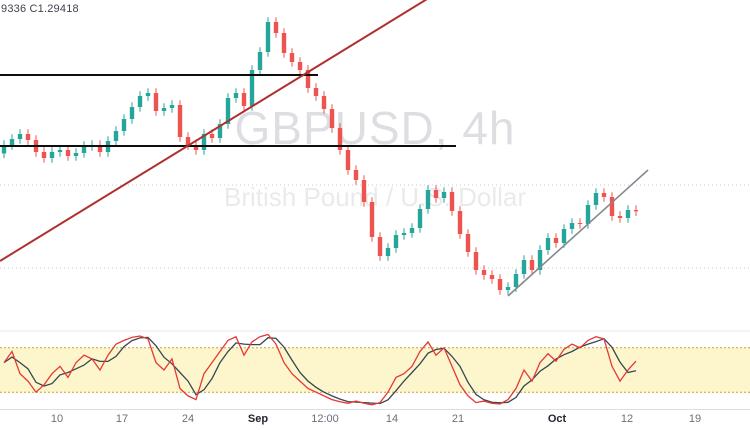 This screenshot has width=750, height=430. Describe the element at coordinates (392, 419) in the screenshot. I see `time-axis-label: 14` at that location.